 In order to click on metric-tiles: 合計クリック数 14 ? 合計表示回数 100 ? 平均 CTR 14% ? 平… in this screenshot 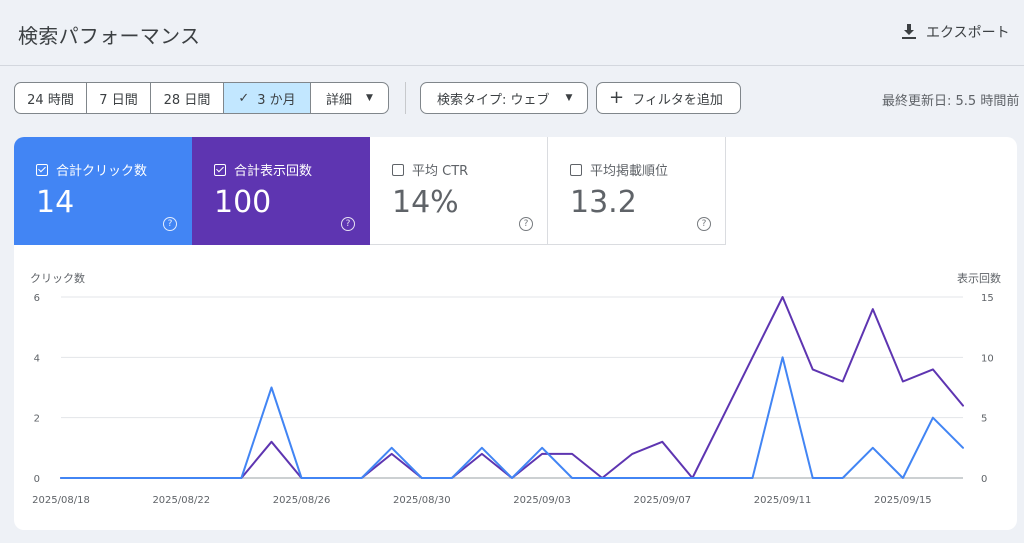, I will do `click(370, 191)`.